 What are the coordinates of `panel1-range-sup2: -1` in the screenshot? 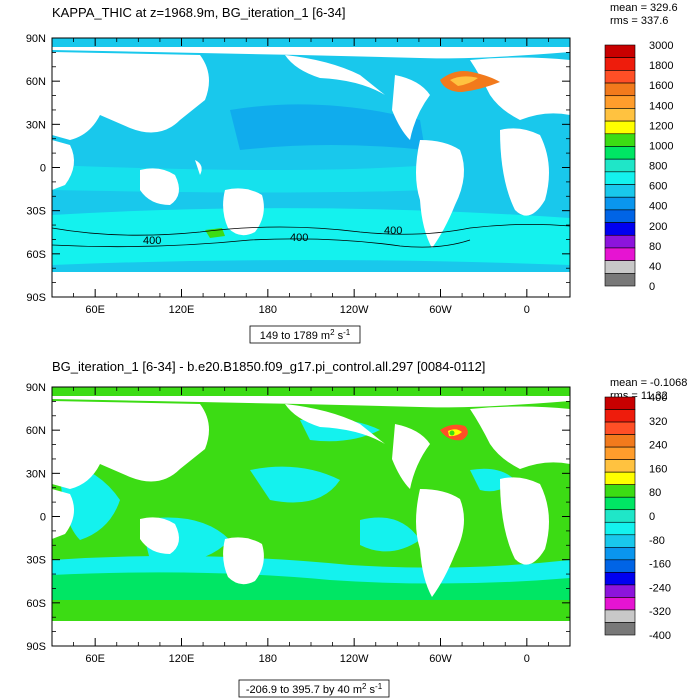 It's located at (347, 332).